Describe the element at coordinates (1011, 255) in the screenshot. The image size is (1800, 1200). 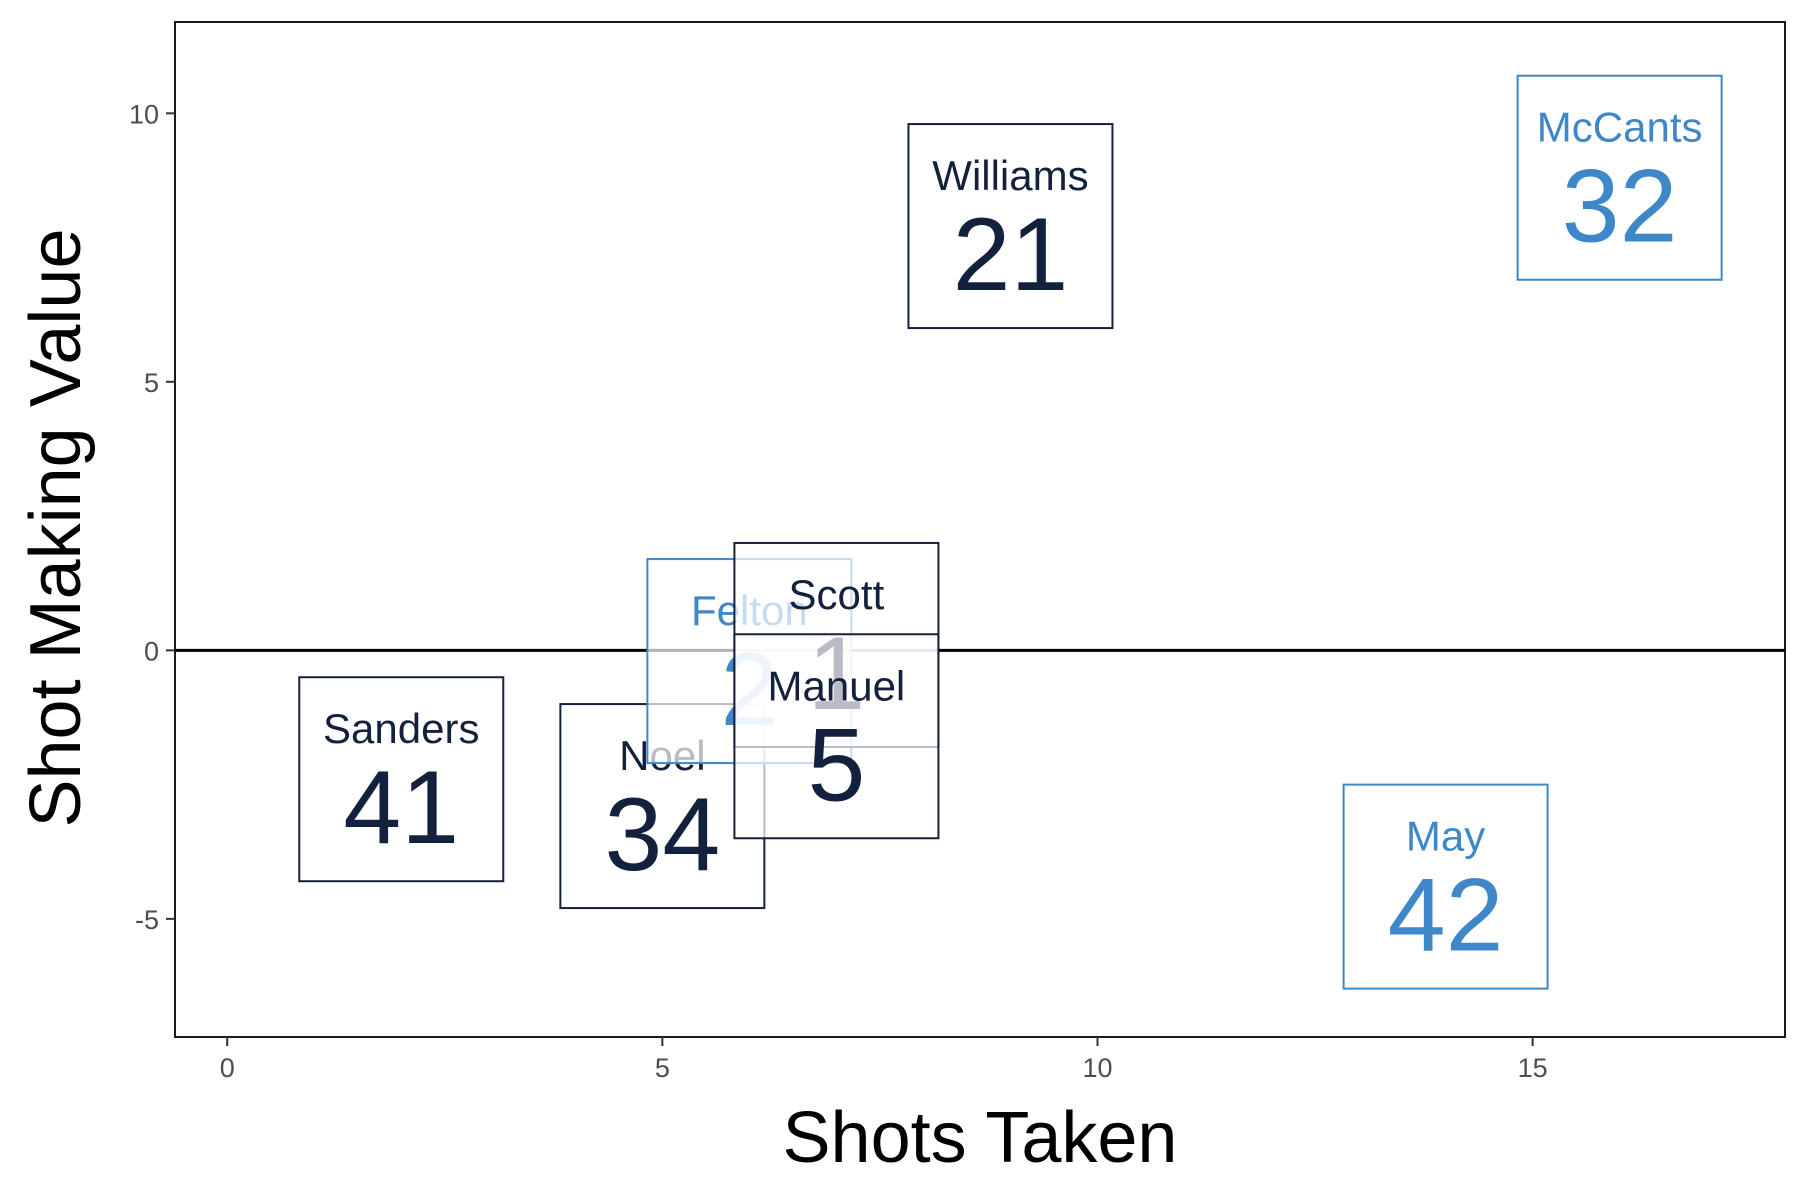
I see `player-number-label: 21` at that location.